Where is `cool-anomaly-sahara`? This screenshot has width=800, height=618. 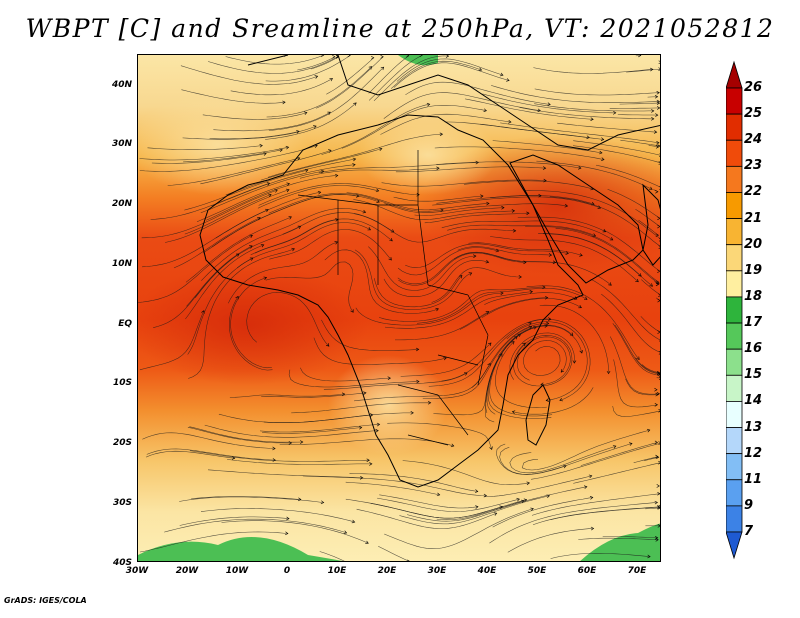 cool-anomaly-sahara is located at coordinates (428, 155).